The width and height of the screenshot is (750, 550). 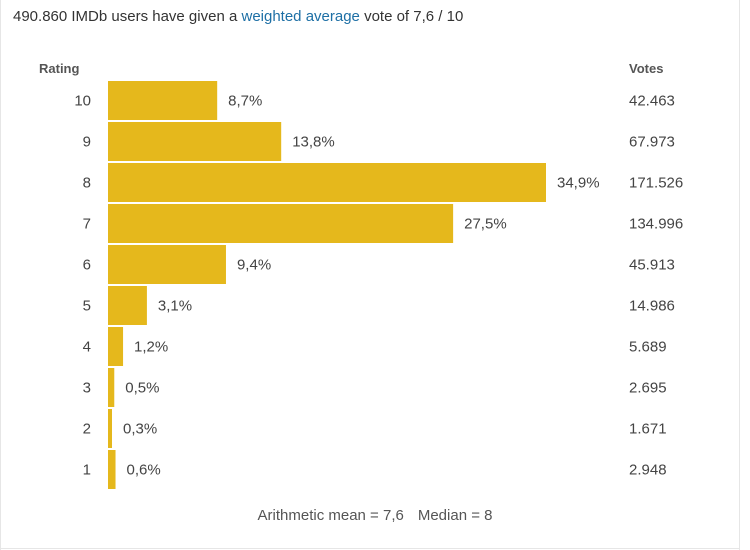 I want to click on votes-count-5: 14.986, so click(x=652, y=306).